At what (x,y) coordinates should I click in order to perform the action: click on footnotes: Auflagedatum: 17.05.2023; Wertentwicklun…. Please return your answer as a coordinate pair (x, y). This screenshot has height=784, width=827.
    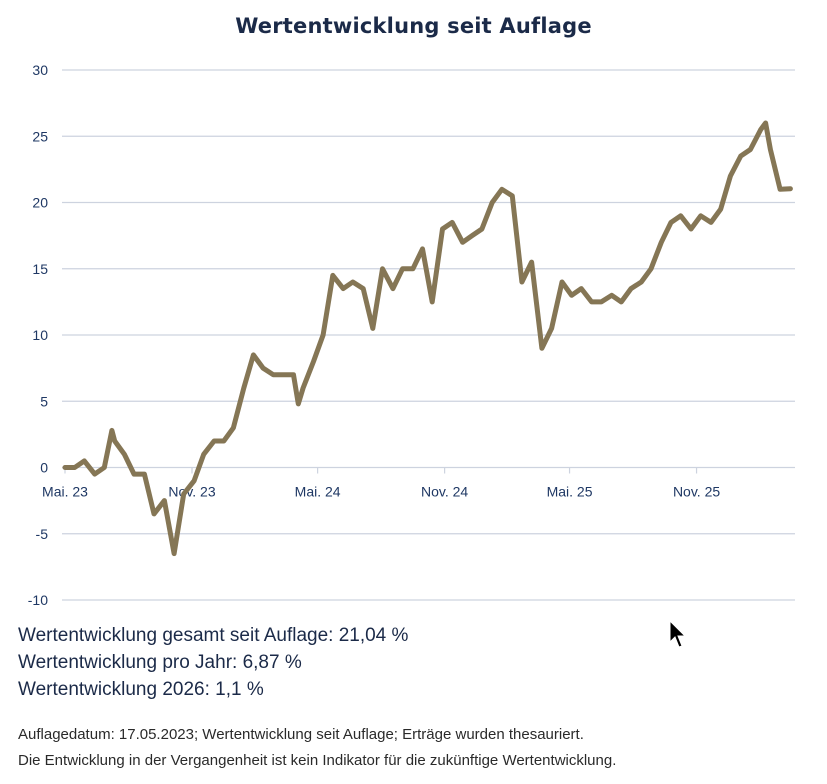
    Looking at the image, I should click on (317, 748).